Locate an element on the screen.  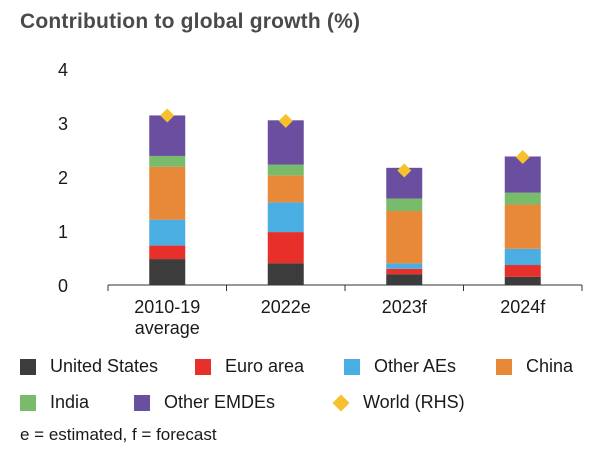
x-tick-label: 2023f is located at coordinates (405, 307).